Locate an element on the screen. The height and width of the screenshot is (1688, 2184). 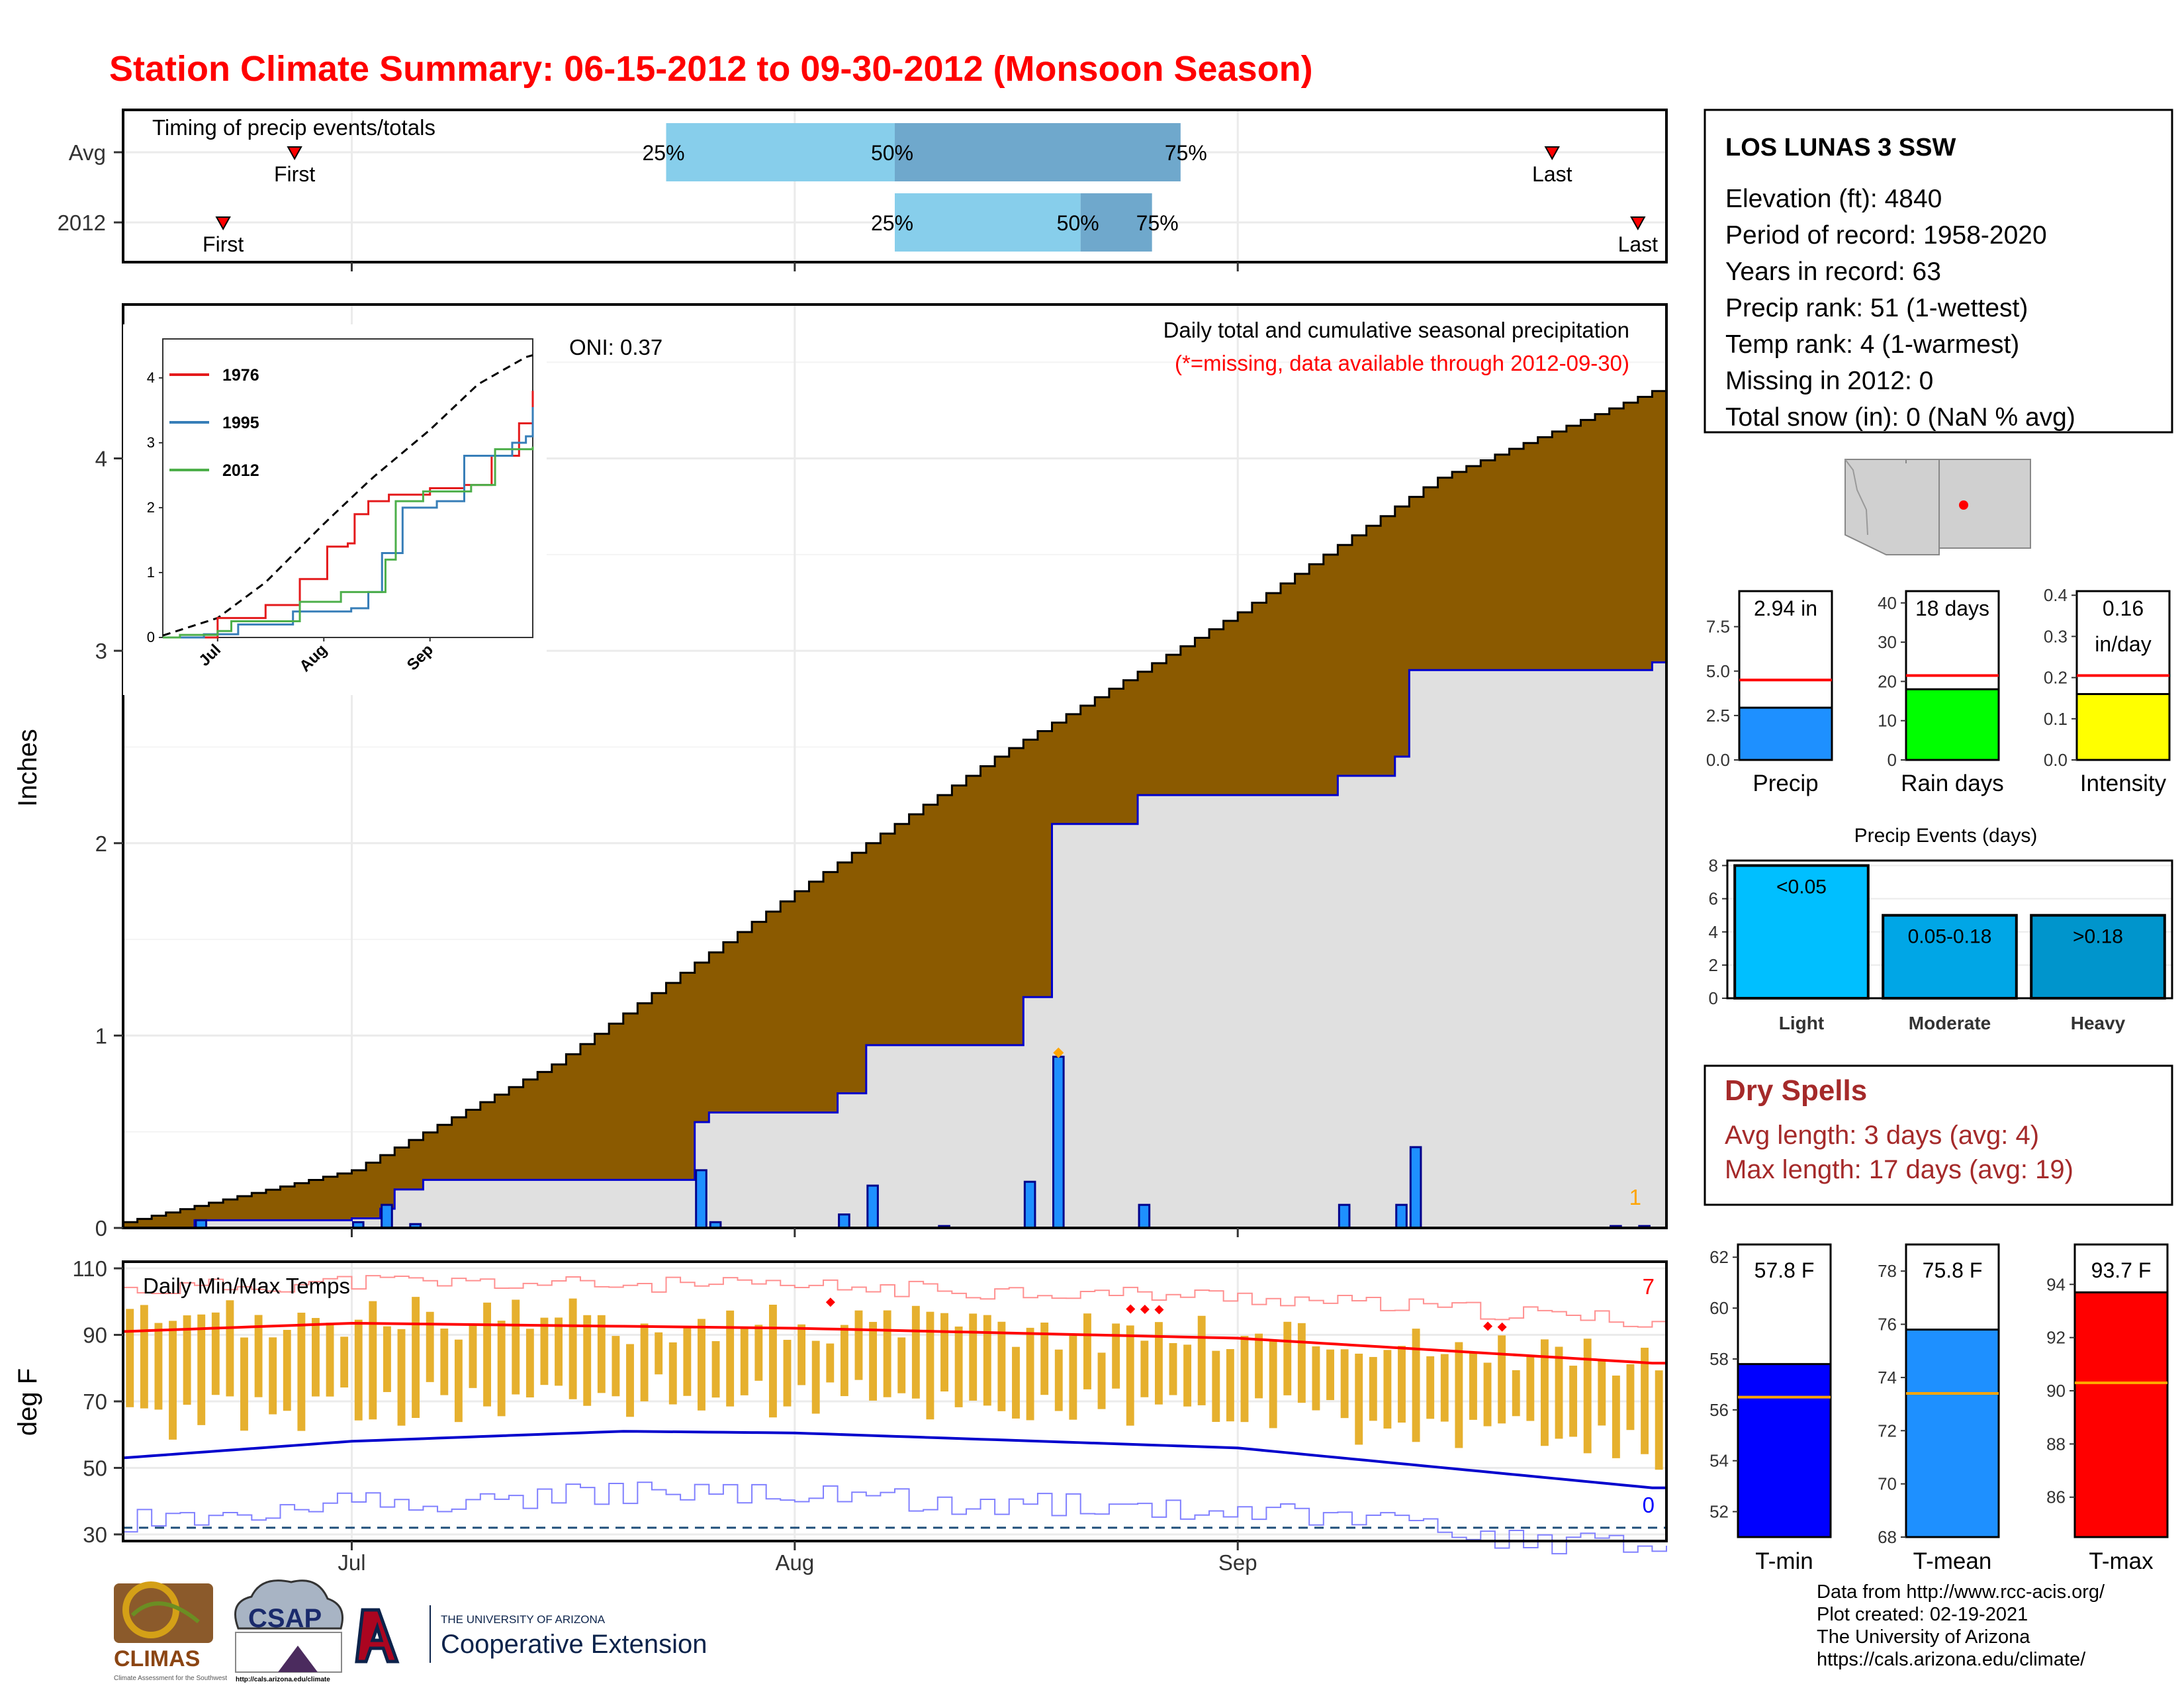
station-line: Period of record: 1958-2020 is located at coordinates (1886, 235).